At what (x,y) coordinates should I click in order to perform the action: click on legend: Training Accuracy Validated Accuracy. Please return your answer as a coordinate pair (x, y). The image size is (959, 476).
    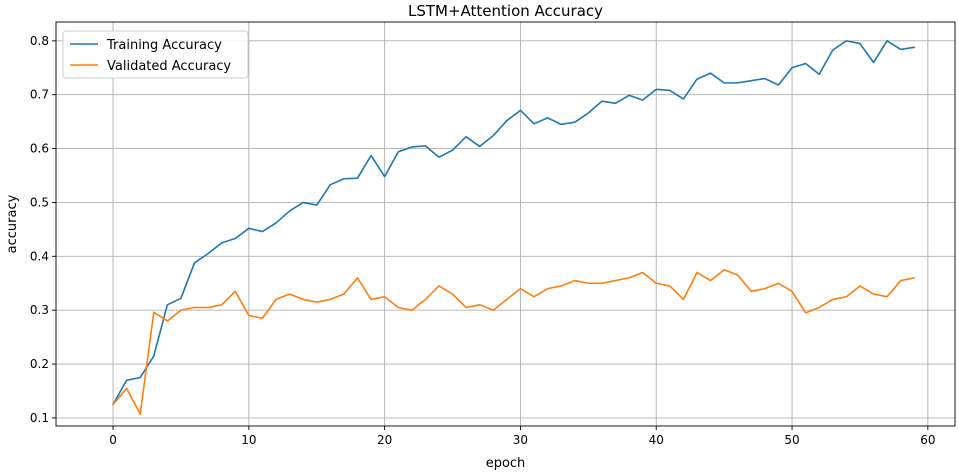
    Looking at the image, I should click on (155, 54).